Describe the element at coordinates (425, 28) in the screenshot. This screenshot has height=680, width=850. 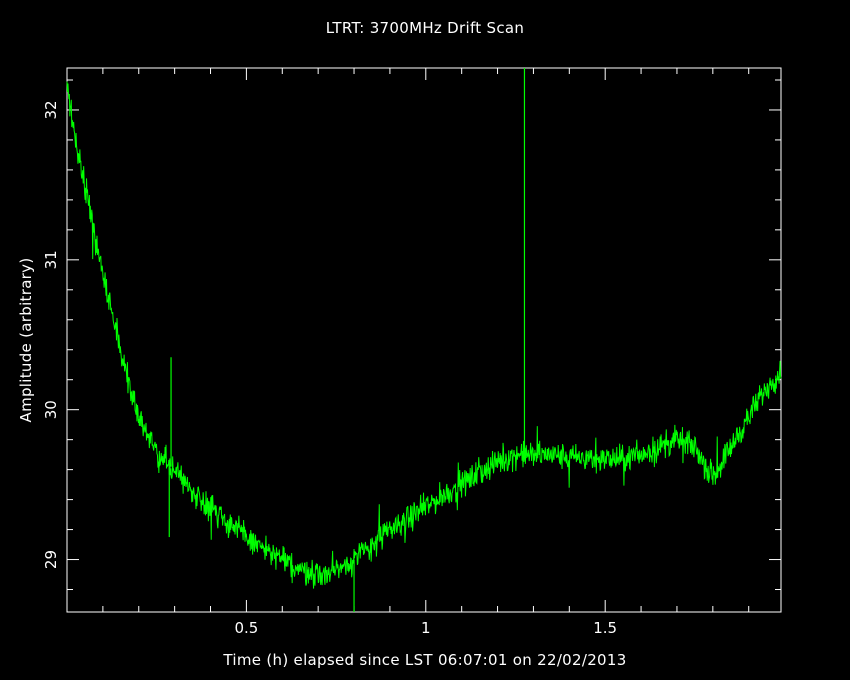
I see `chart-title: LTRT: 3700MHz Drift Scan` at that location.